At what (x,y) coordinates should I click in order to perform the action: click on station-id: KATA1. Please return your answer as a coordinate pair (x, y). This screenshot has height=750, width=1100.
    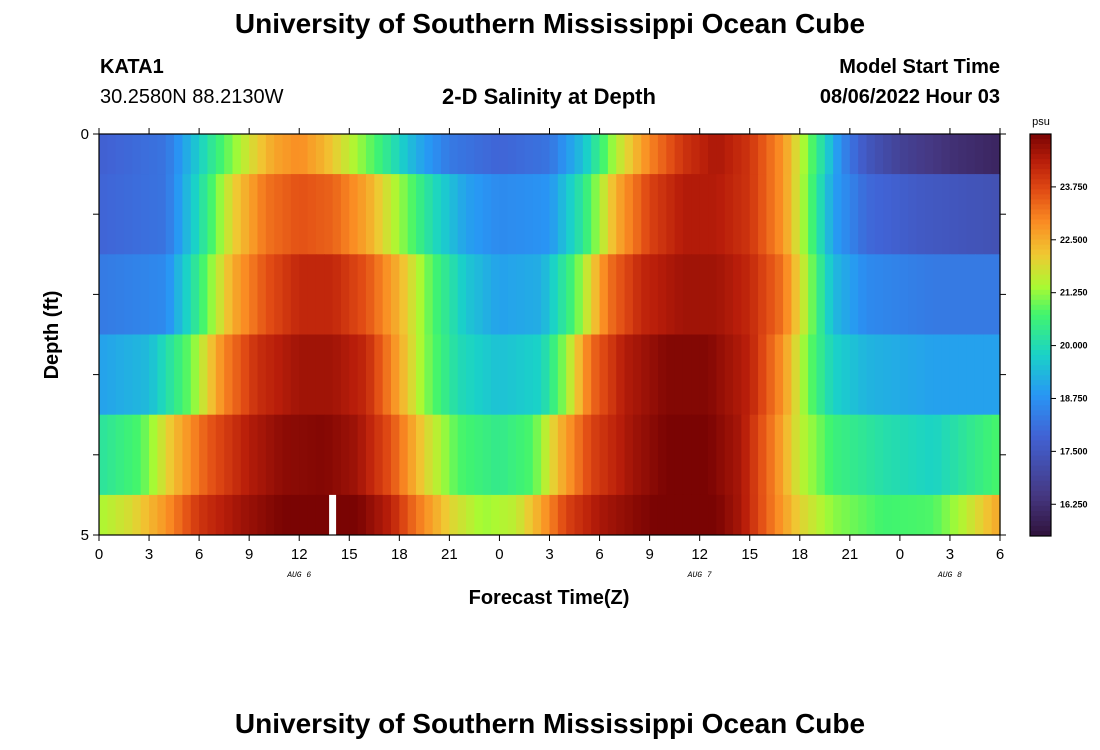
    Looking at the image, I should click on (132, 67).